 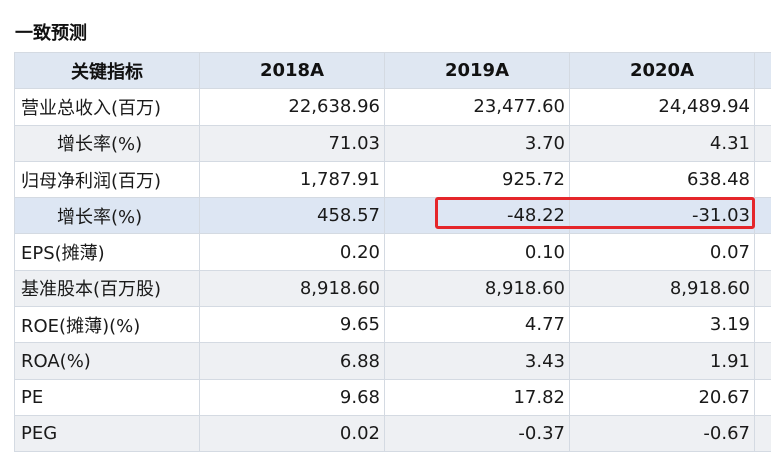 What do you see at coordinates (662, 252) in the screenshot?
I see `cell-value: 0.07` at bounding box center [662, 252].